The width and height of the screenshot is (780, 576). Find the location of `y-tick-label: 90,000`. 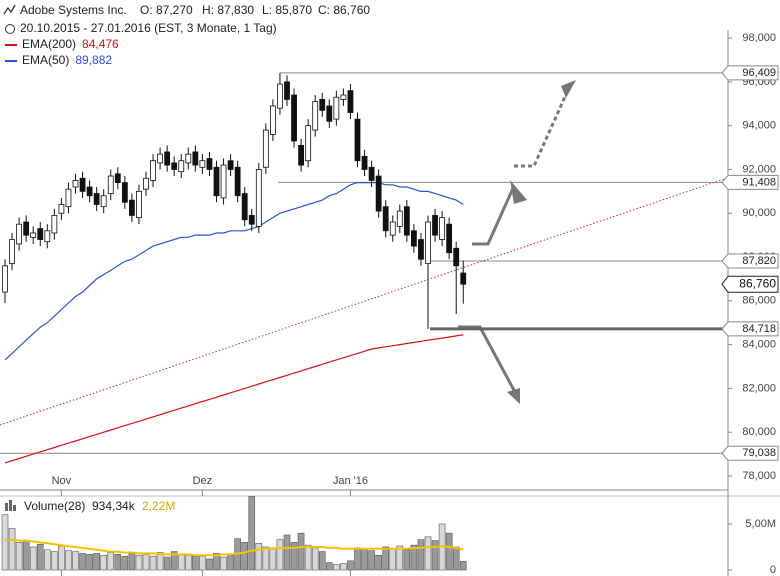

y-tick-label: 90,000 is located at coordinates (759, 213).